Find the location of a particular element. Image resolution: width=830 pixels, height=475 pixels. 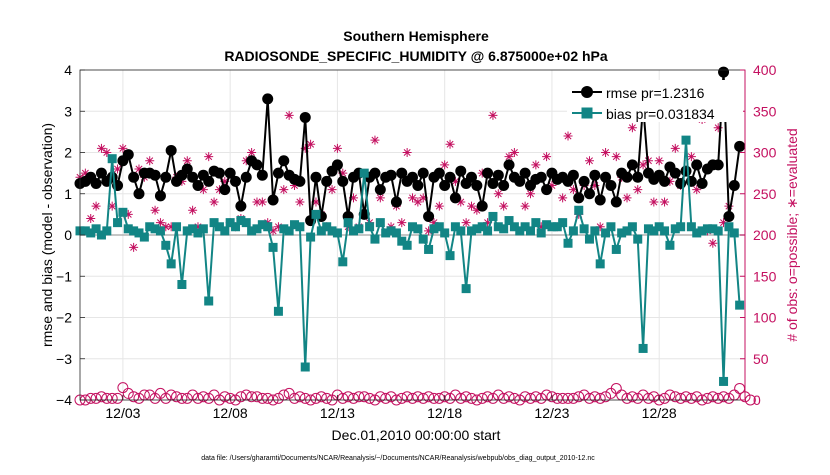

y-right-tick-label: 100 is located at coordinates (765, 318).